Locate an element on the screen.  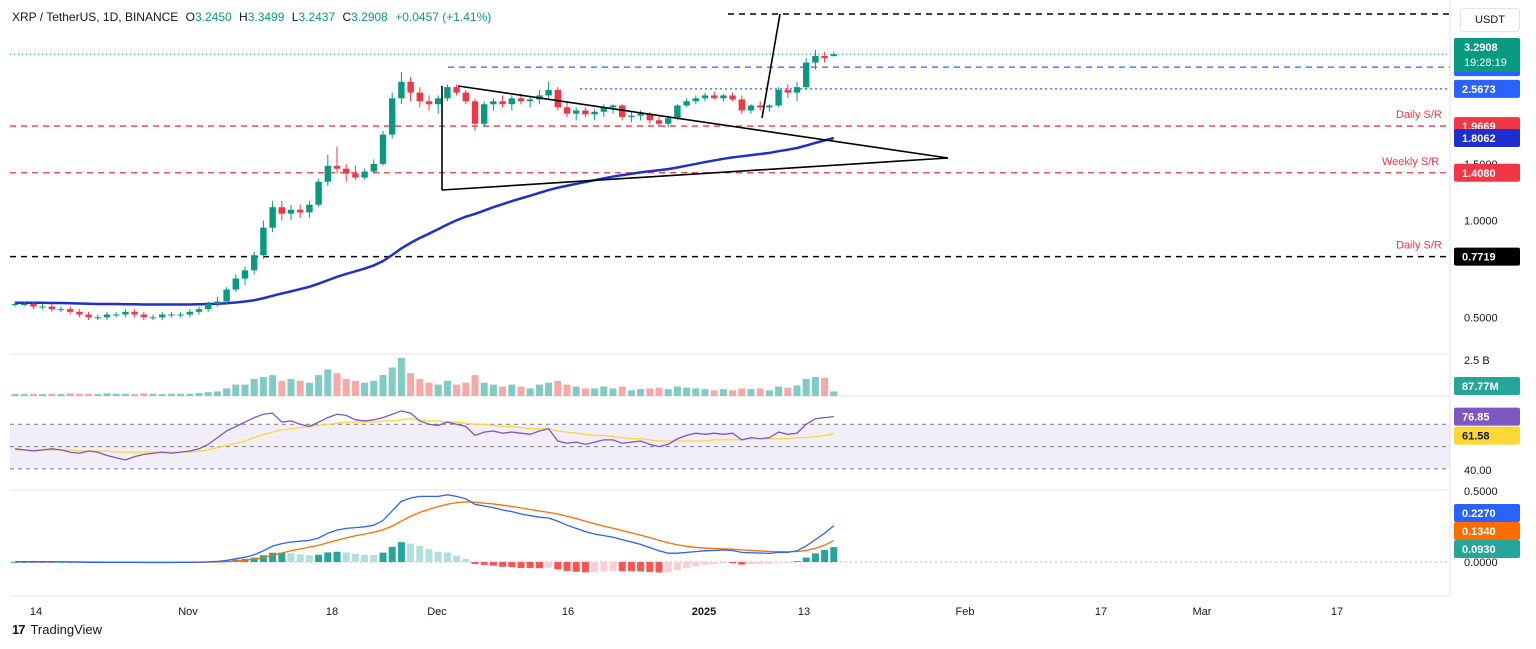
x-axis-tick-label: 2025 is located at coordinates (704, 612).